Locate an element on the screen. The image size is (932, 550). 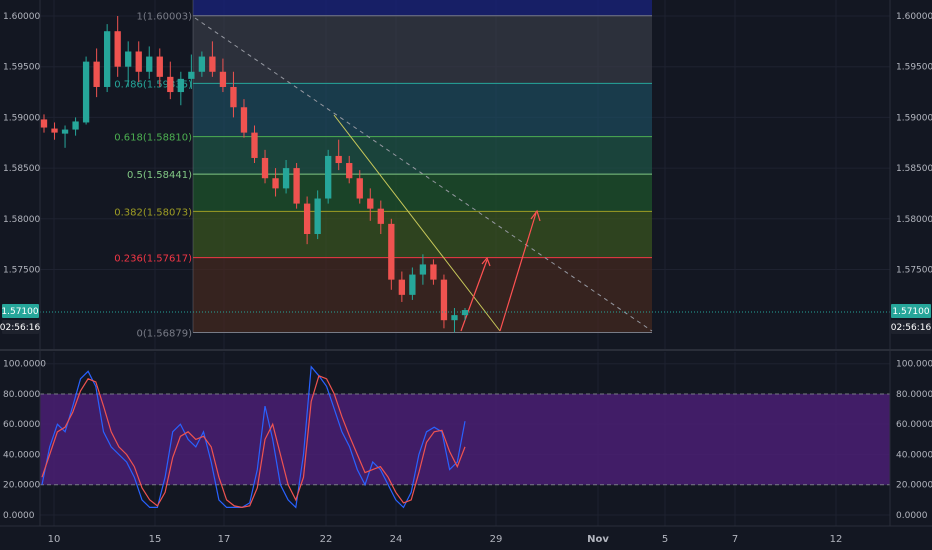
price-tick-left: 1.58000 is located at coordinates (21, 220).